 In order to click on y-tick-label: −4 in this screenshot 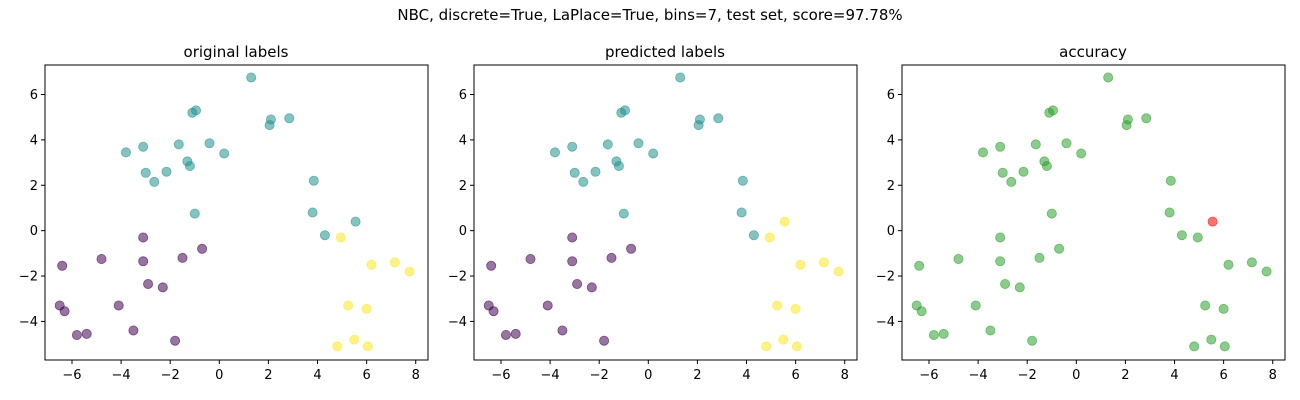, I will do `click(28, 322)`.